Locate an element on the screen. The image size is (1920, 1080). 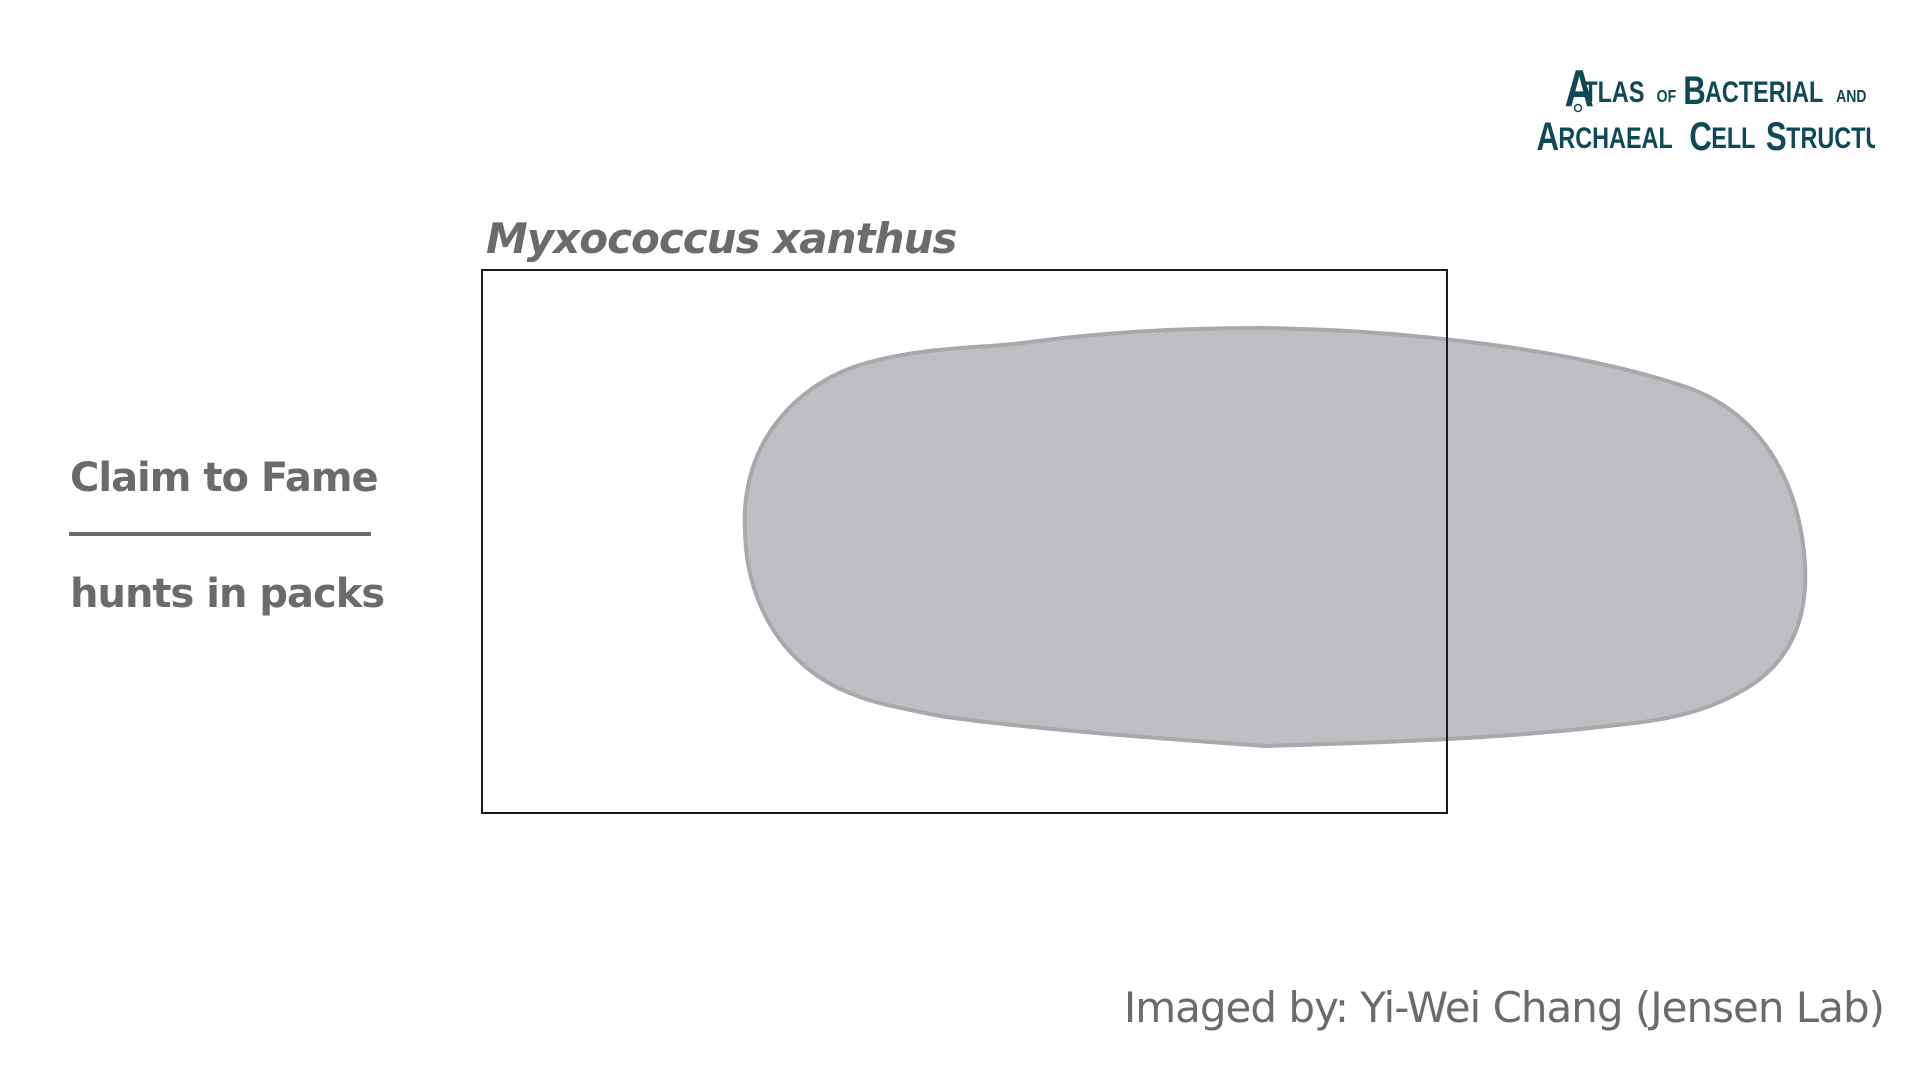
svg-text: AND is located at coordinates (1851, 96).